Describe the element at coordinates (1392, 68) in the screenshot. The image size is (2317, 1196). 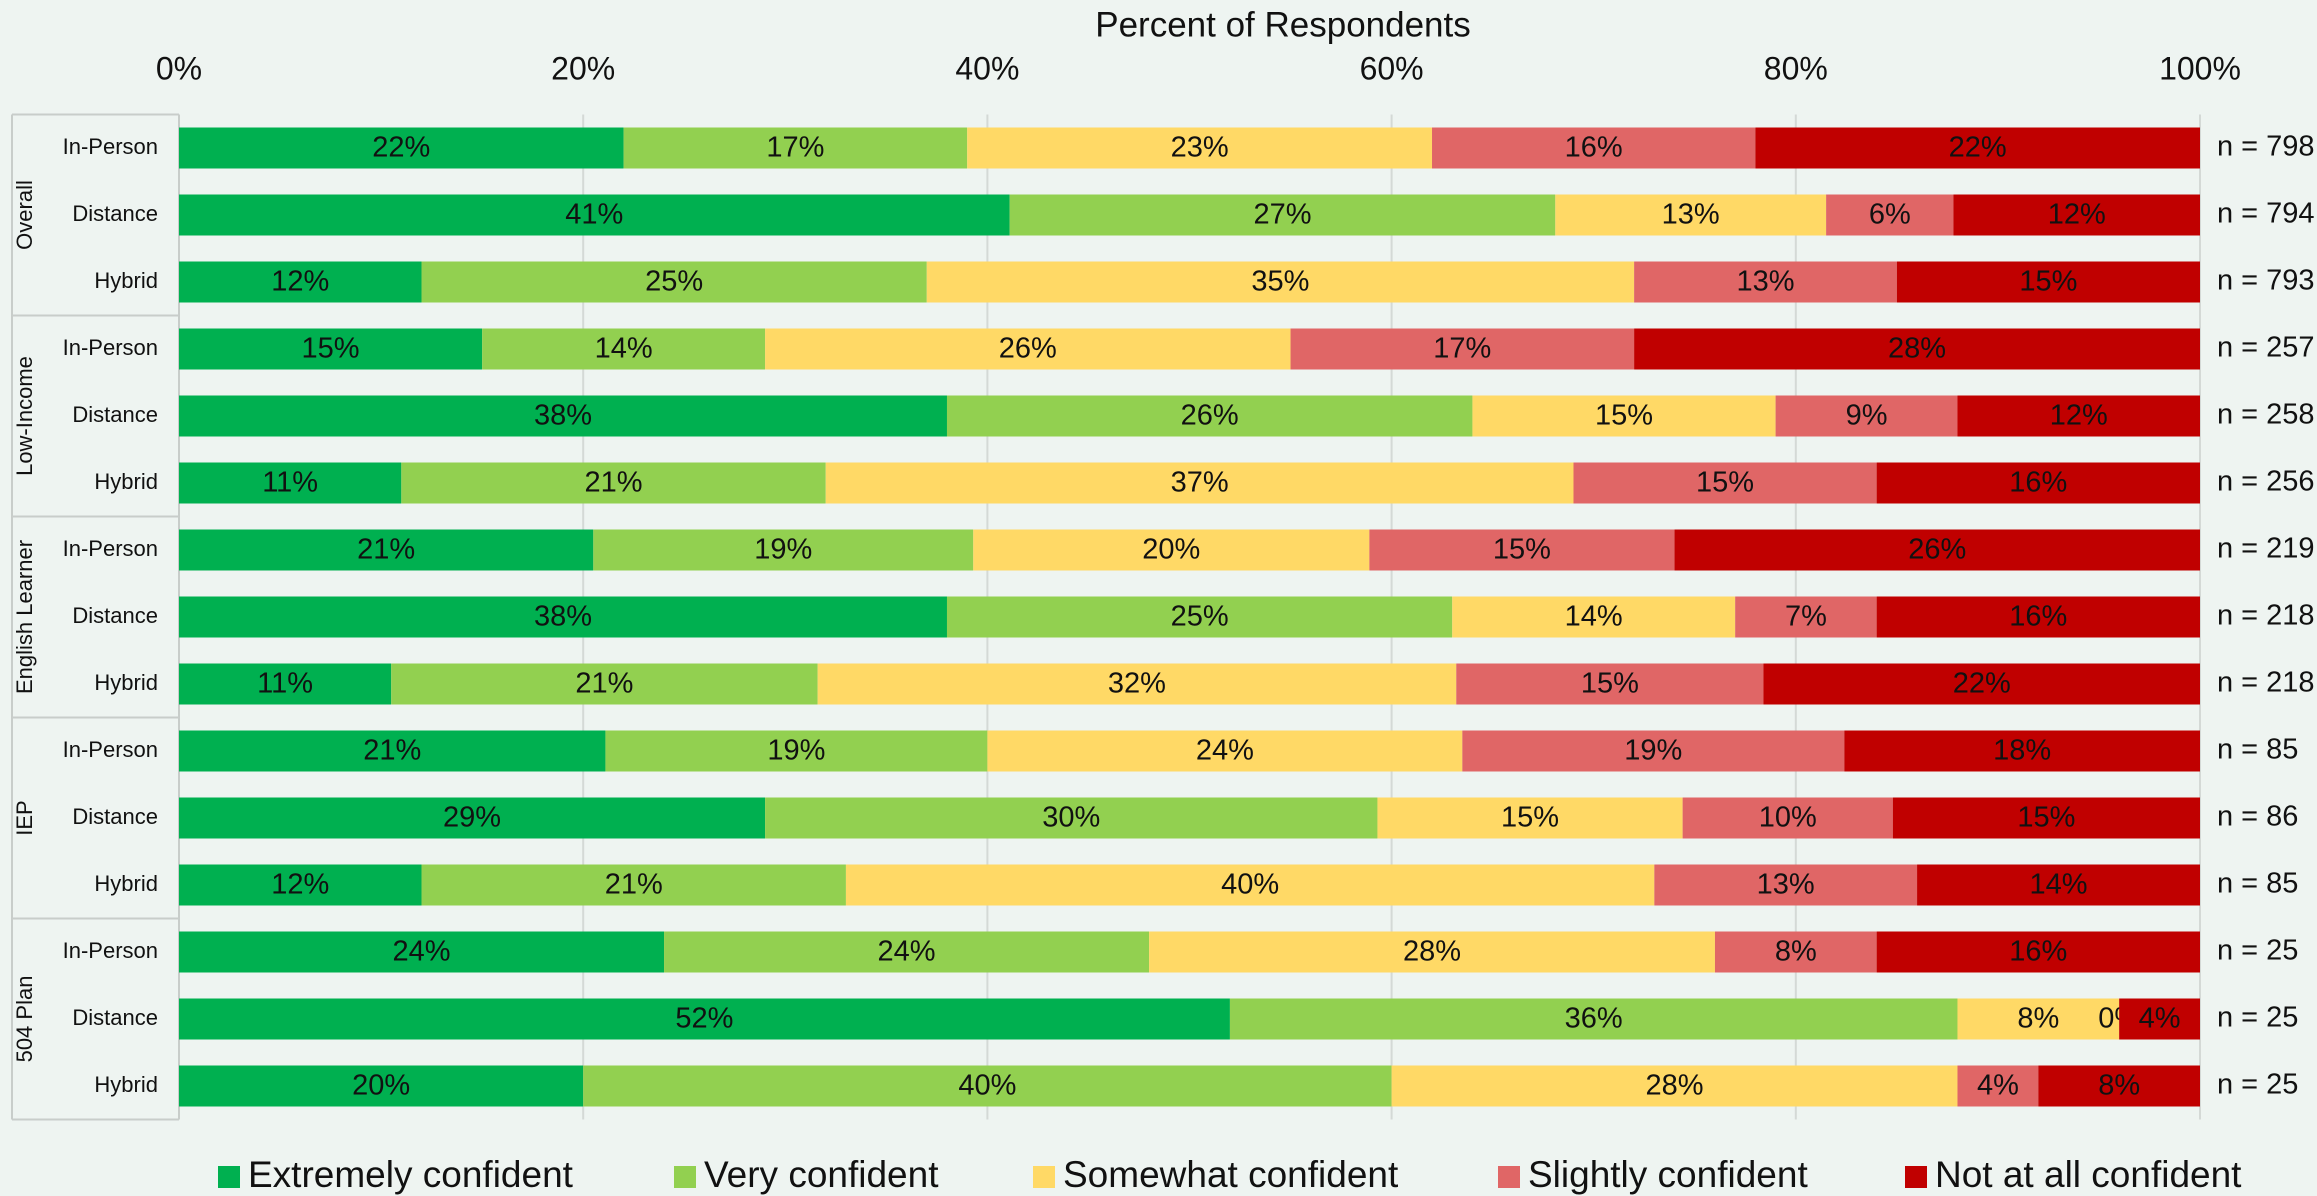
I see `x-tick-label: 60%` at that location.